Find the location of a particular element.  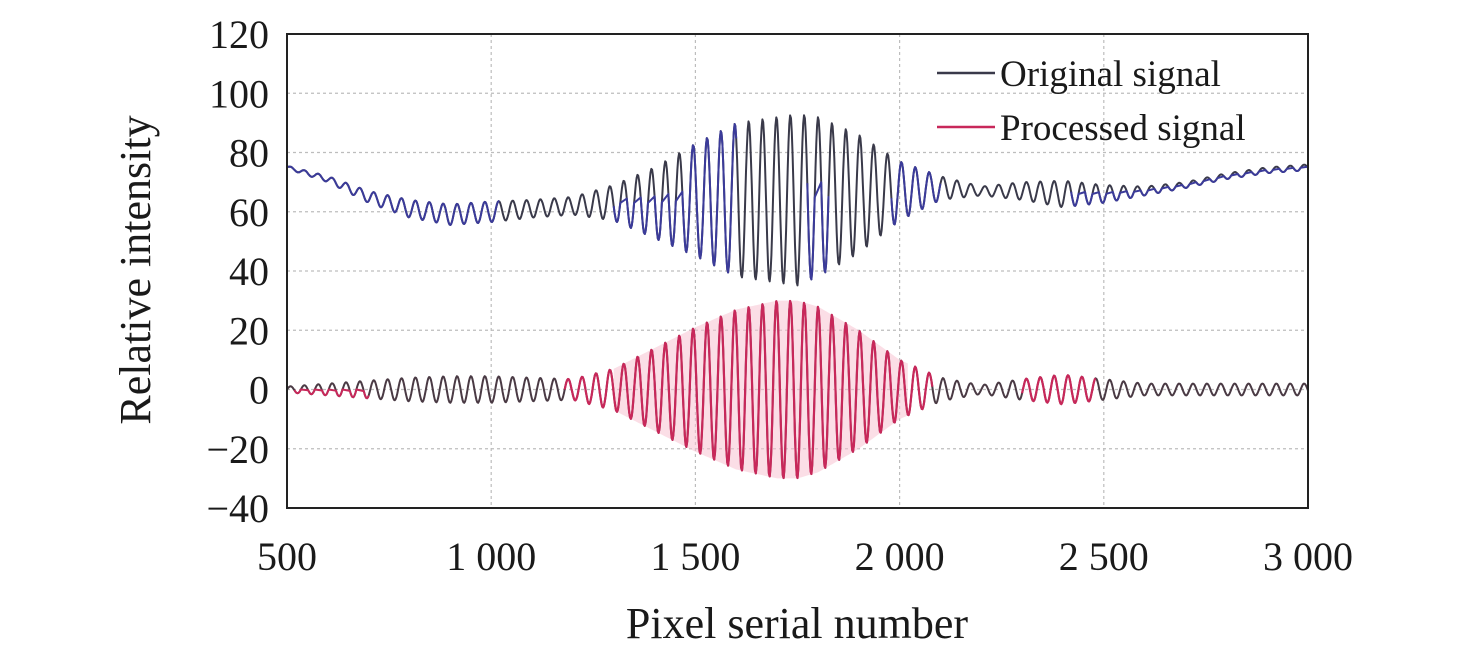

y-tick-label: 0 is located at coordinates (259, 390).